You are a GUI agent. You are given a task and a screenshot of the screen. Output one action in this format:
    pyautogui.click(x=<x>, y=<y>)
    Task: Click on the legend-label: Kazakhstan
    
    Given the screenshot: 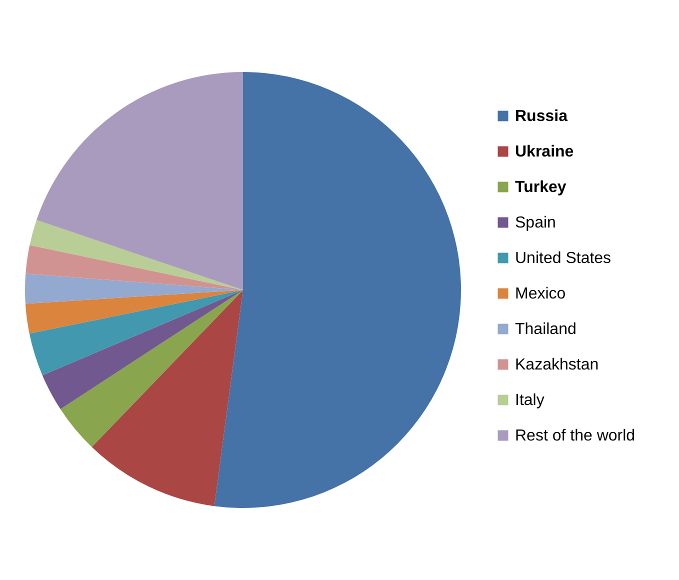 What is the action you would take?
    pyautogui.click(x=557, y=365)
    